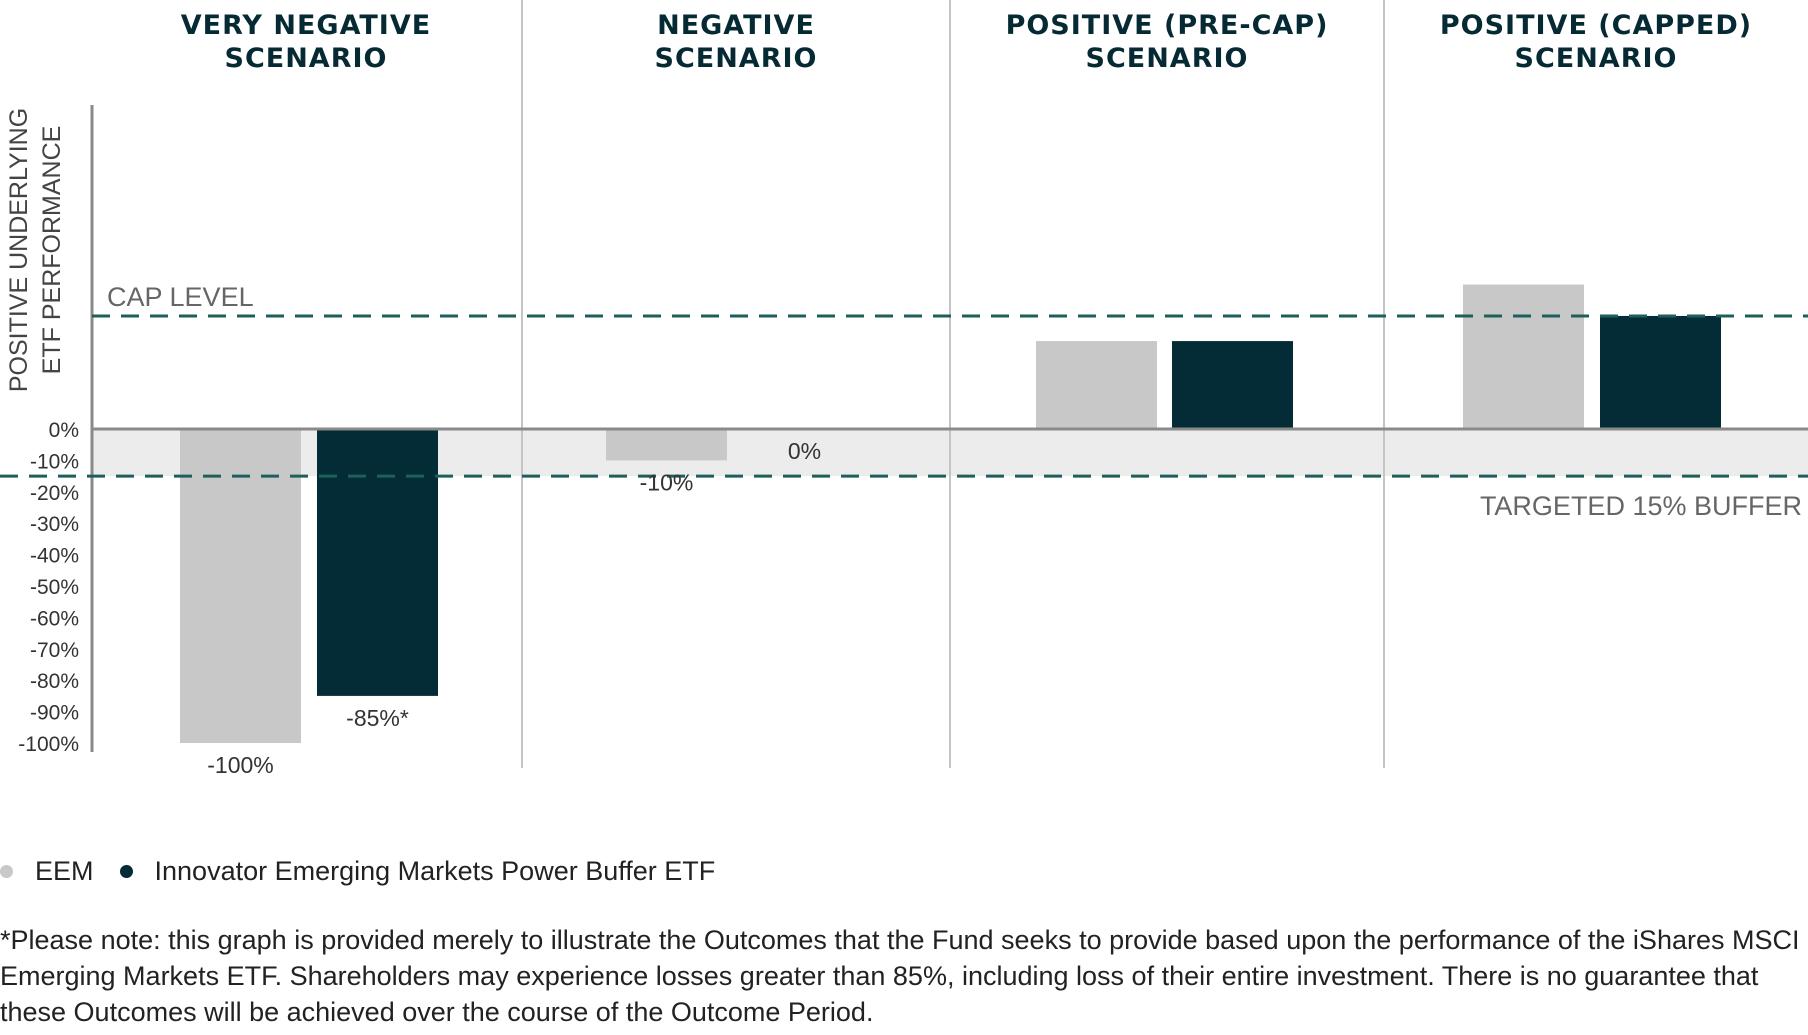 This screenshot has width=1808, height=1035. Describe the element at coordinates (126, 871) in the screenshot. I see `legend-dot-fund` at that location.